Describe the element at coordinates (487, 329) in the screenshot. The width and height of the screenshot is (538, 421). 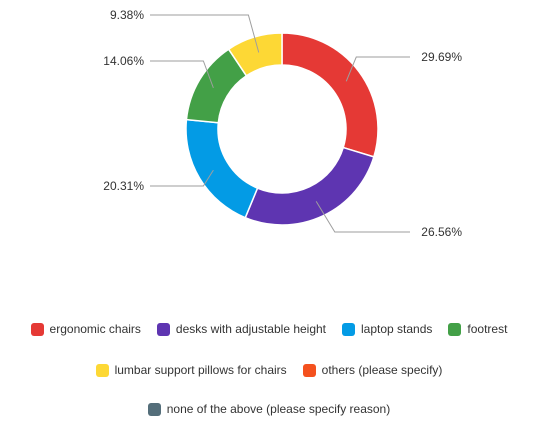
I see `legend-label: footrest` at that location.